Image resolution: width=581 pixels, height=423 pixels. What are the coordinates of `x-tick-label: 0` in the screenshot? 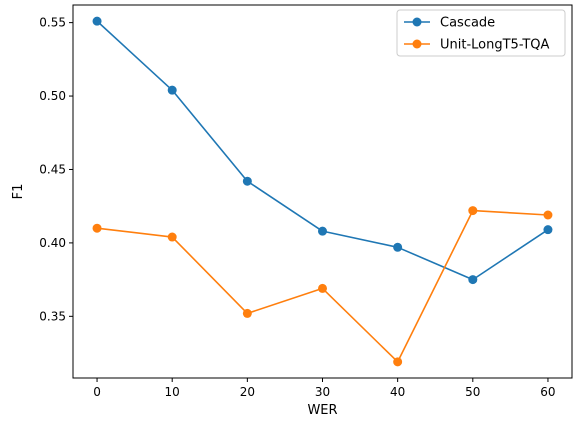 It's located at (97, 392).